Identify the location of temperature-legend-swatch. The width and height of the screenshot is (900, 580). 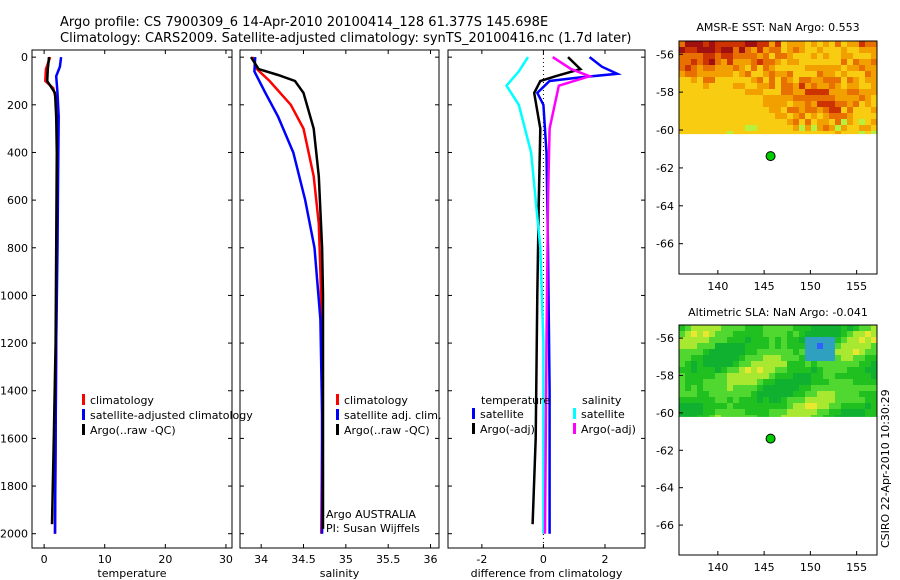
(83, 414).